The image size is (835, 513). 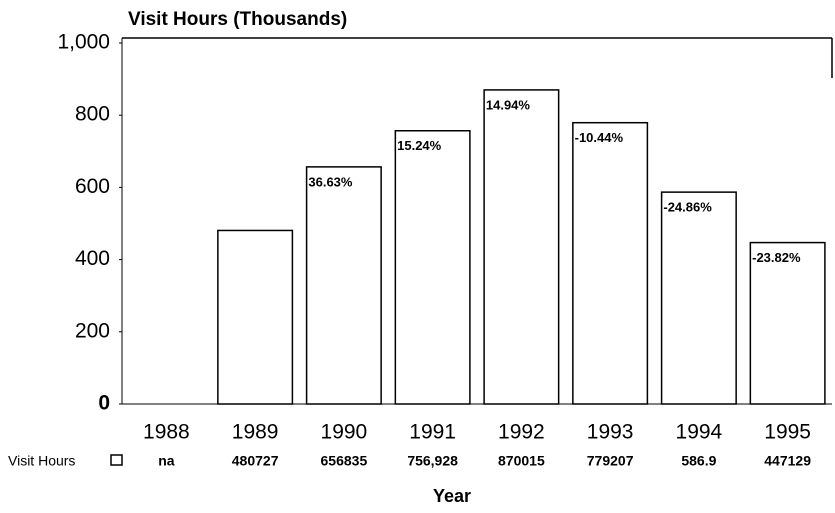 What do you see at coordinates (599, 137) in the screenshot?
I see `change-label: -10.44%` at bounding box center [599, 137].